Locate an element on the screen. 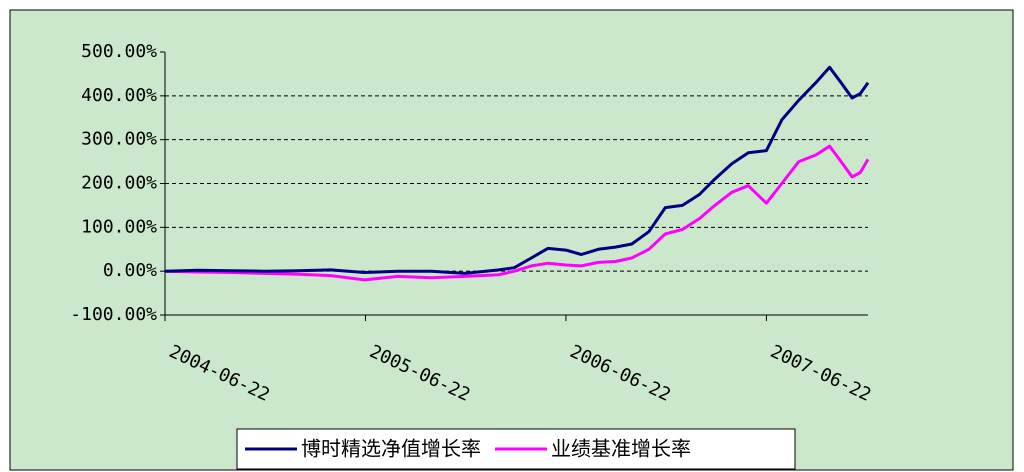 The image size is (1024, 472). legend-label: 业绩基准增长率 is located at coordinates (621, 449).